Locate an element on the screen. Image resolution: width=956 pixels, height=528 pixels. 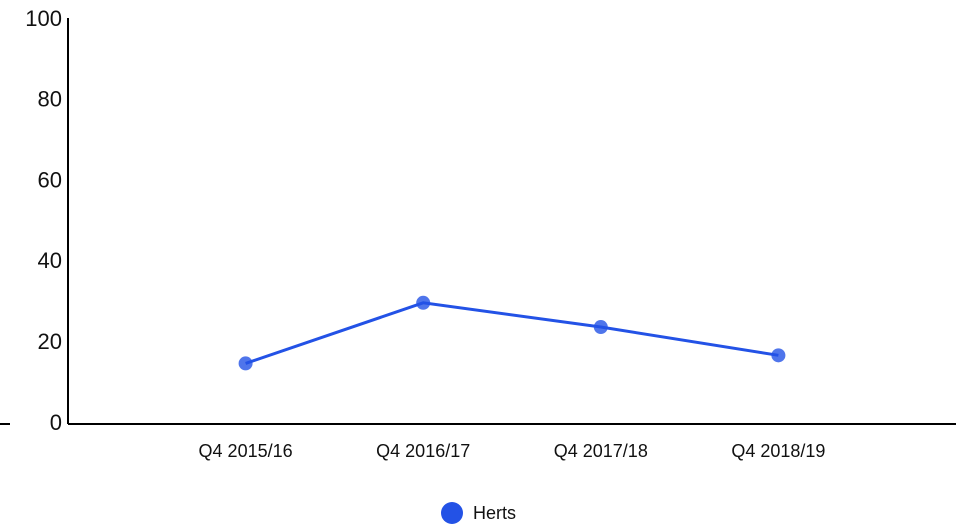
legend-marker is located at coordinates (452, 513).